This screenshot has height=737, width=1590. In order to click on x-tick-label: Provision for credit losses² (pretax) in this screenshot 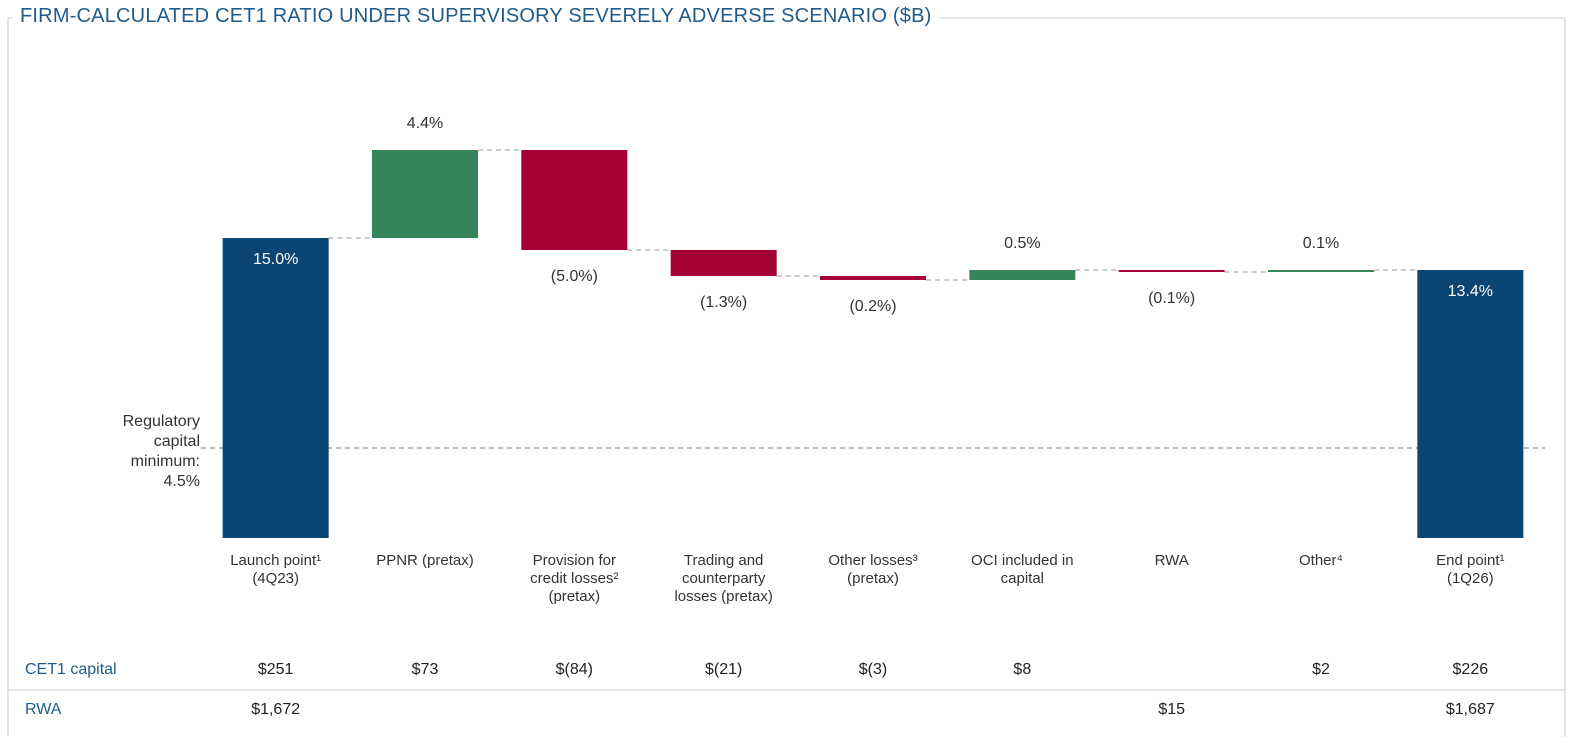, I will do `click(574, 578)`.